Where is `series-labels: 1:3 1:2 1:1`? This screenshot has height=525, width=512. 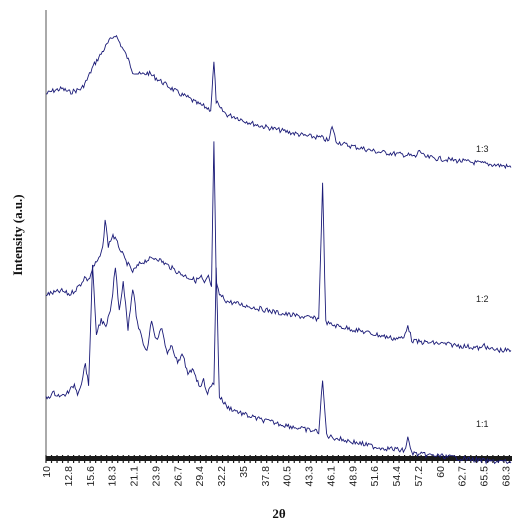
series-labels: 1:3 1:2 1:1 is located at coordinates (482, 286).